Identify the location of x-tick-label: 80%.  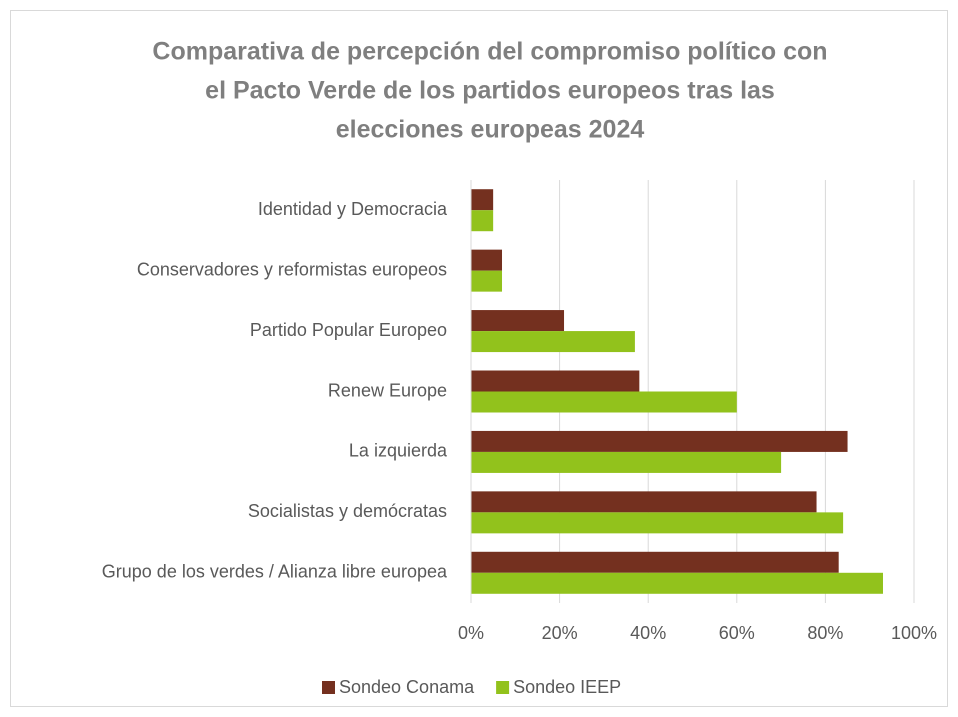
(825, 633).